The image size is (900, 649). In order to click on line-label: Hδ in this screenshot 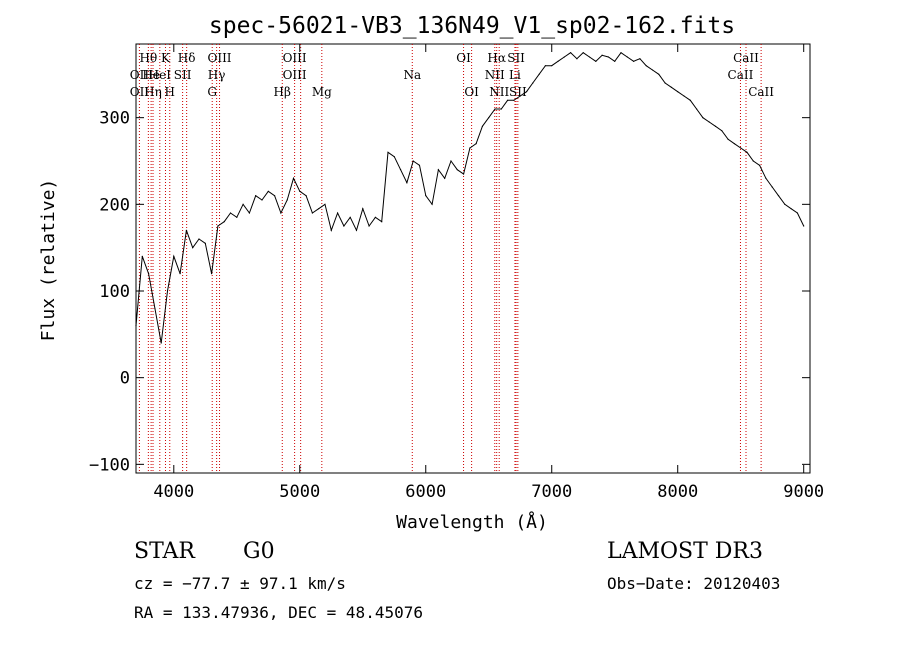, I will do `click(187, 58)`.